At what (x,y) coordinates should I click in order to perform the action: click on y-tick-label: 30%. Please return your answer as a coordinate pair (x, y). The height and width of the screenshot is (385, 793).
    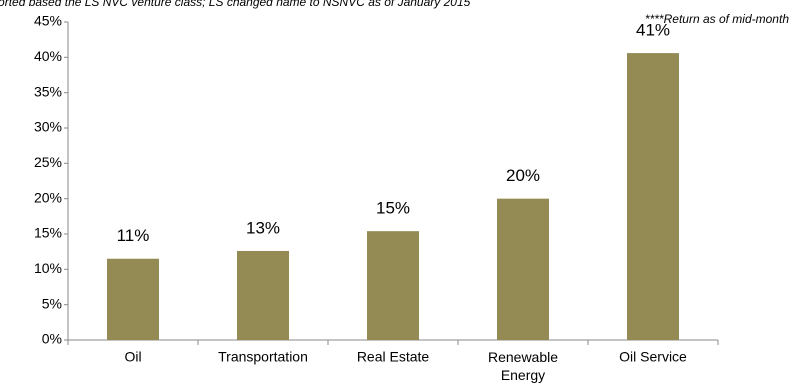
    Looking at the image, I should click on (48, 127).